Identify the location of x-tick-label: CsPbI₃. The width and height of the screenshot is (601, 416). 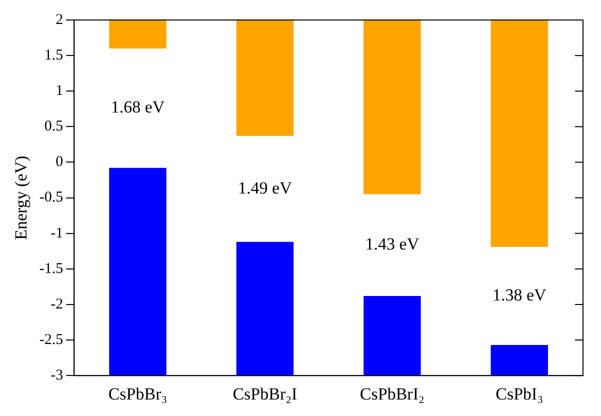
(520, 394).